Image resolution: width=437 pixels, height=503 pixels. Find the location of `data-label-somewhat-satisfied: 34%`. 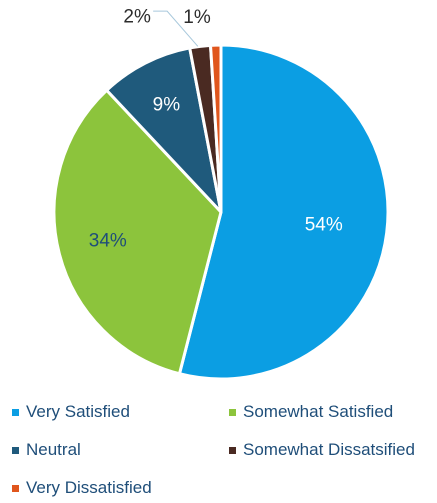

data-label-somewhat-satisfied: 34% is located at coordinates (108, 241).